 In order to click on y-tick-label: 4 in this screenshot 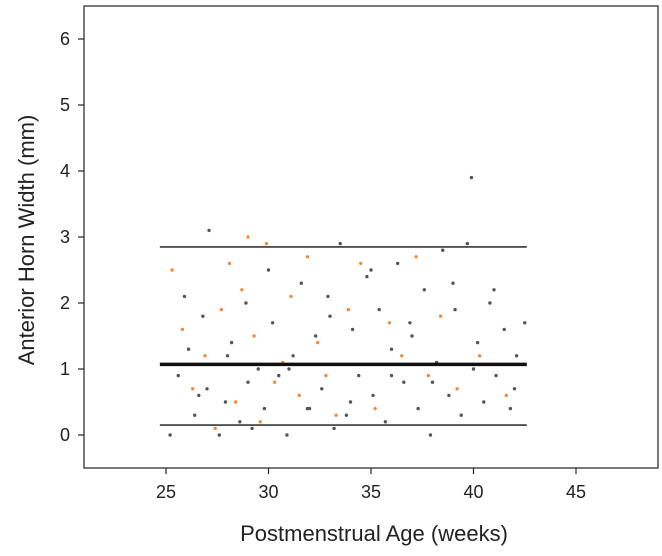, I will do `click(65, 171)`.